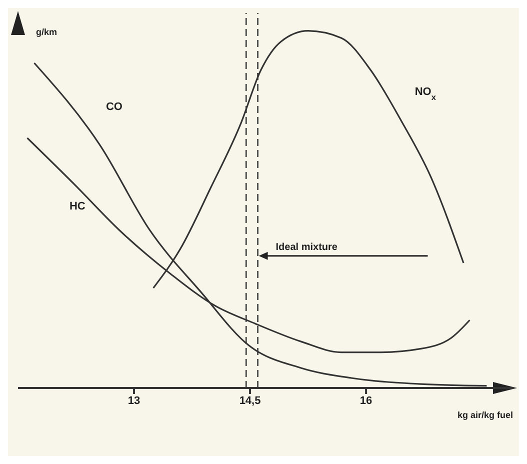 This screenshot has width=527, height=464. What do you see at coordinates (485, 415) in the screenshot?
I see `x-axis-title: kg air/kg fuel` at bounding box center [485, 415].